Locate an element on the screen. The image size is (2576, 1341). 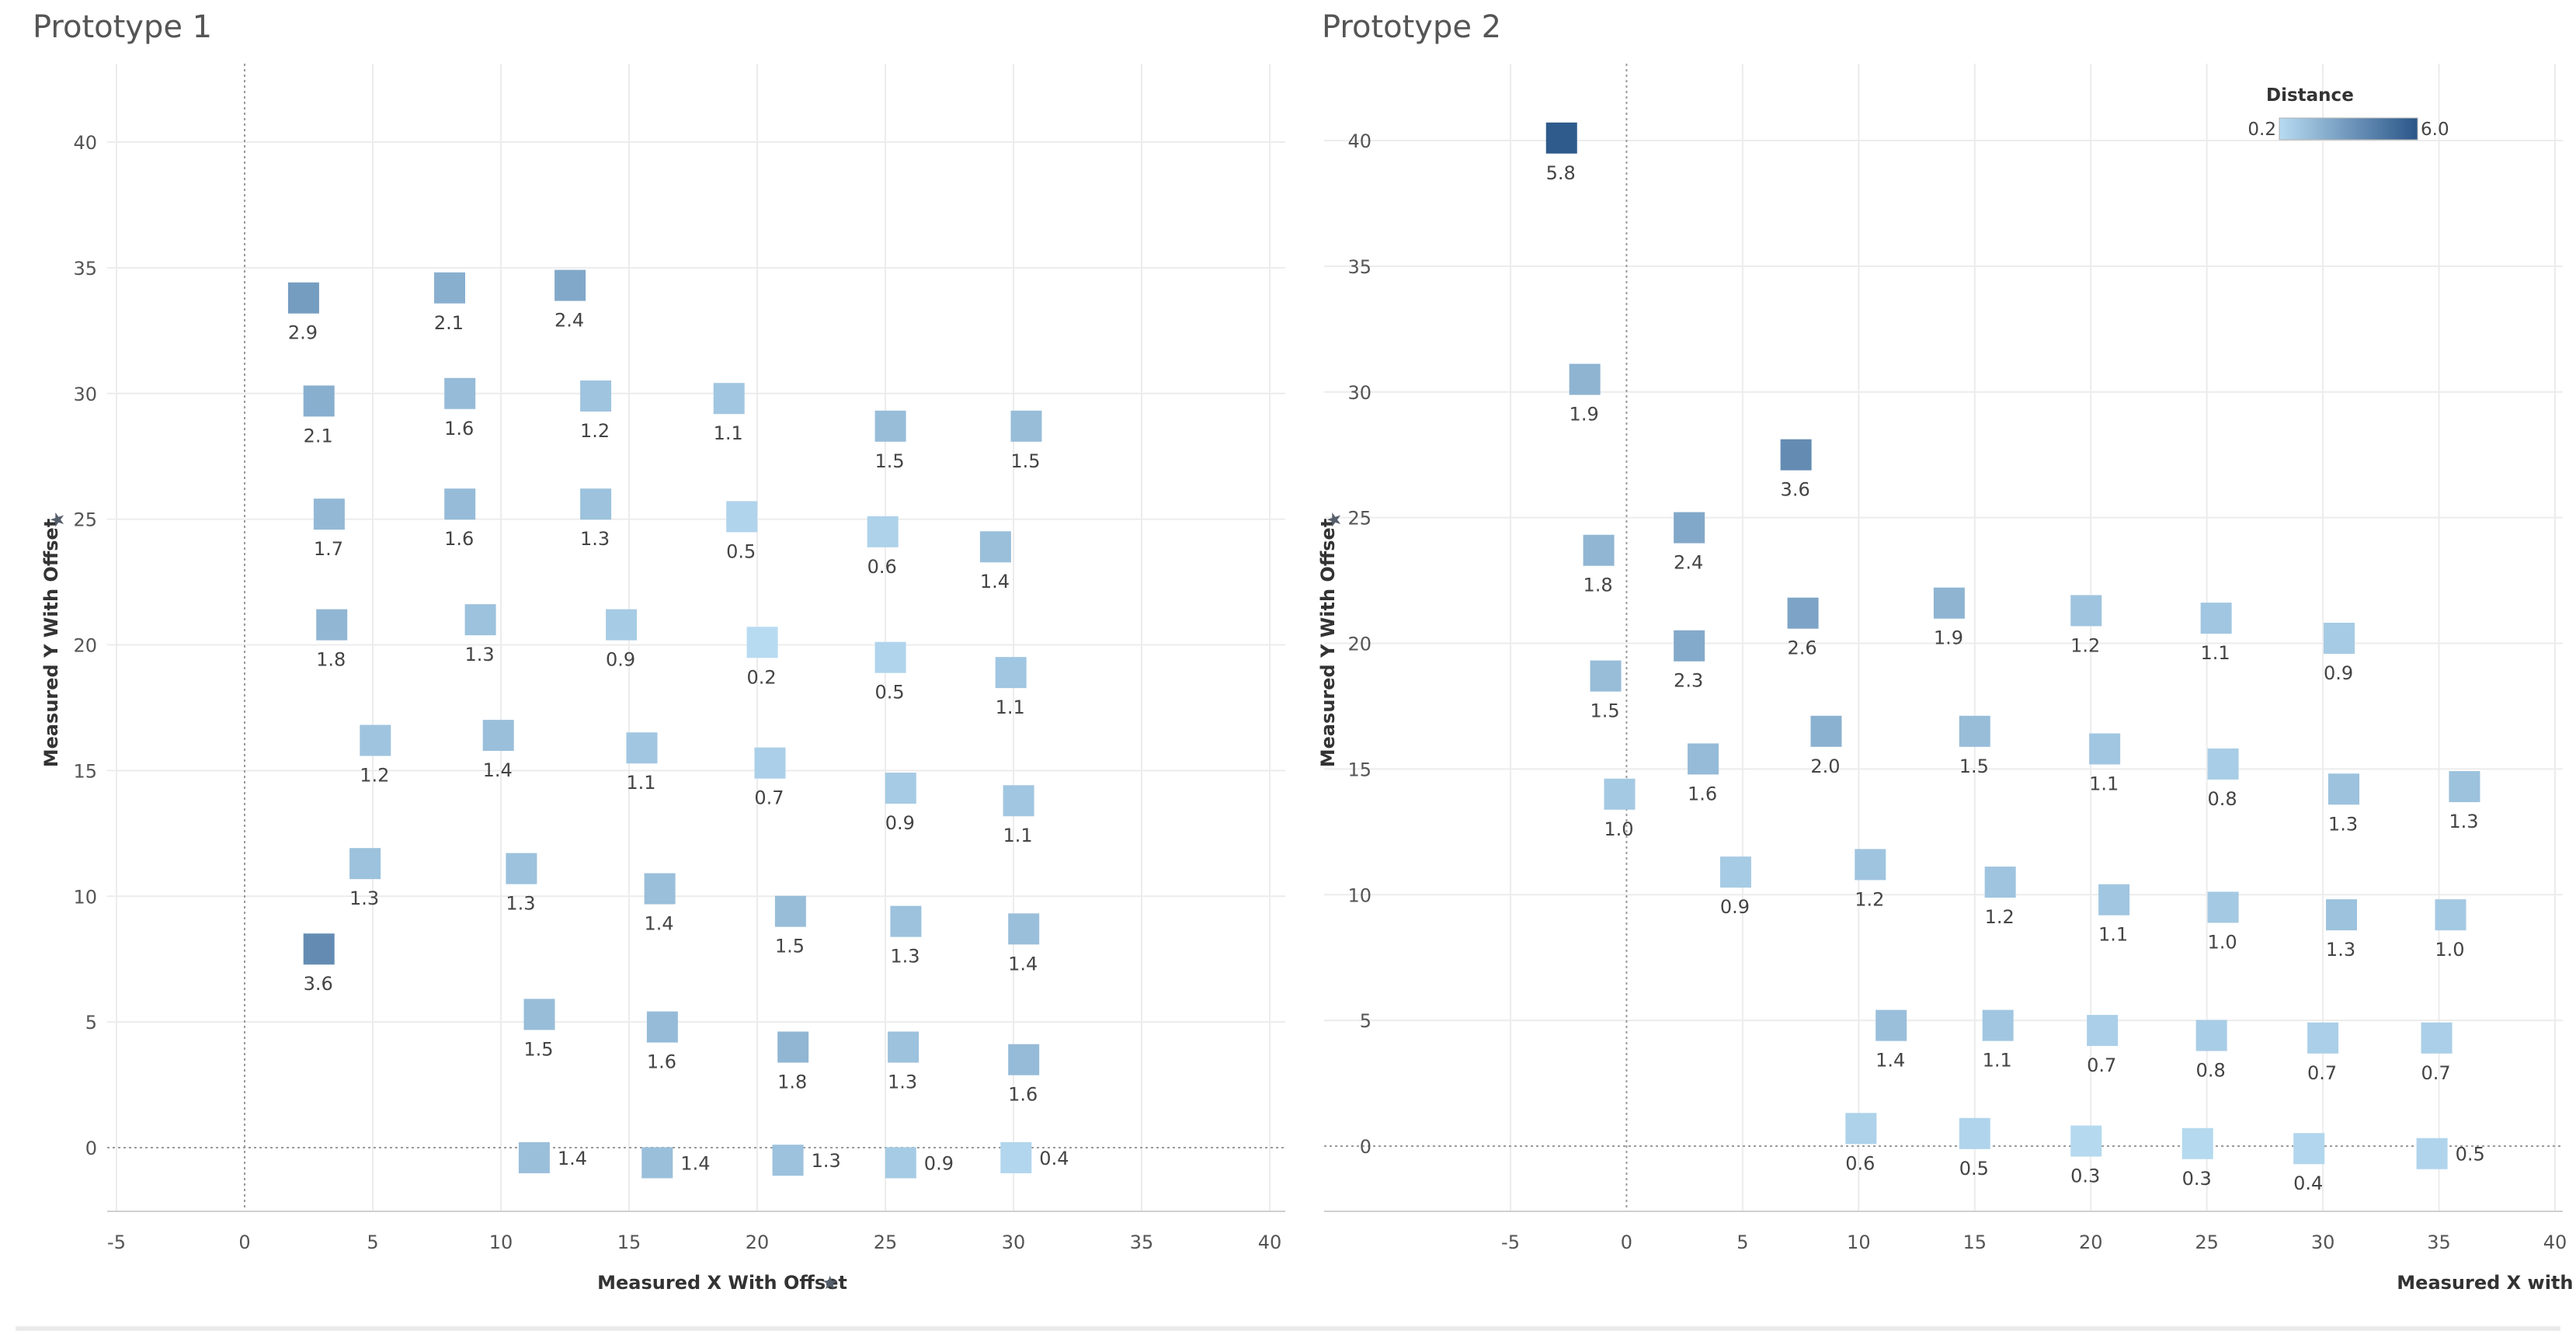
data-label: 3.6 is located at coordinates (1795, 490).